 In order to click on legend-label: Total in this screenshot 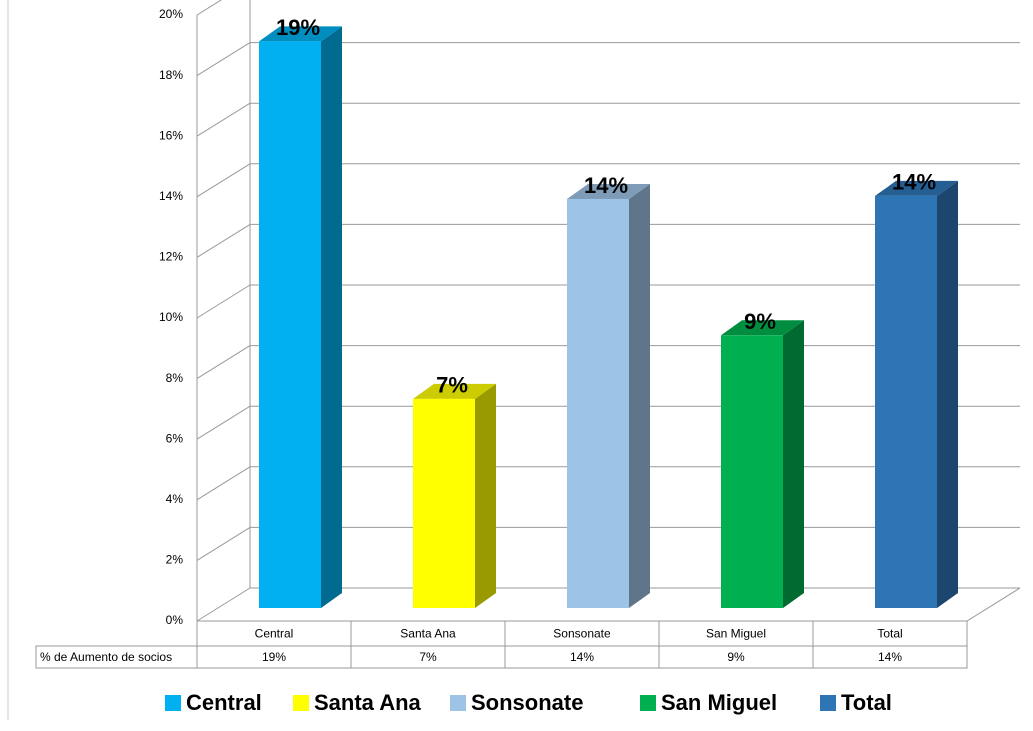, I will do `click(866, 702)`.